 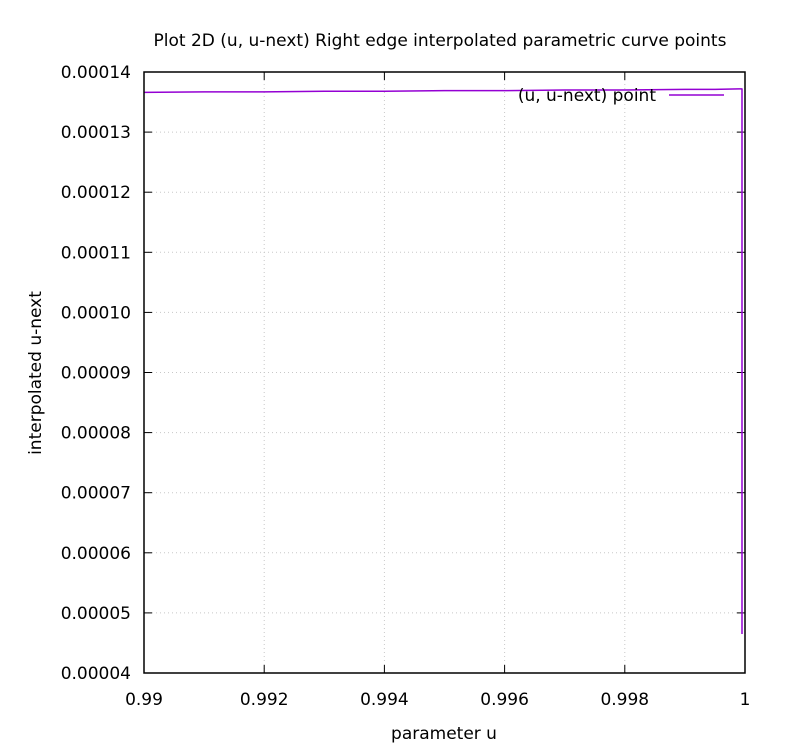 I want to click on legend-label: (u, u-next) point, so click(x=587, y=96).